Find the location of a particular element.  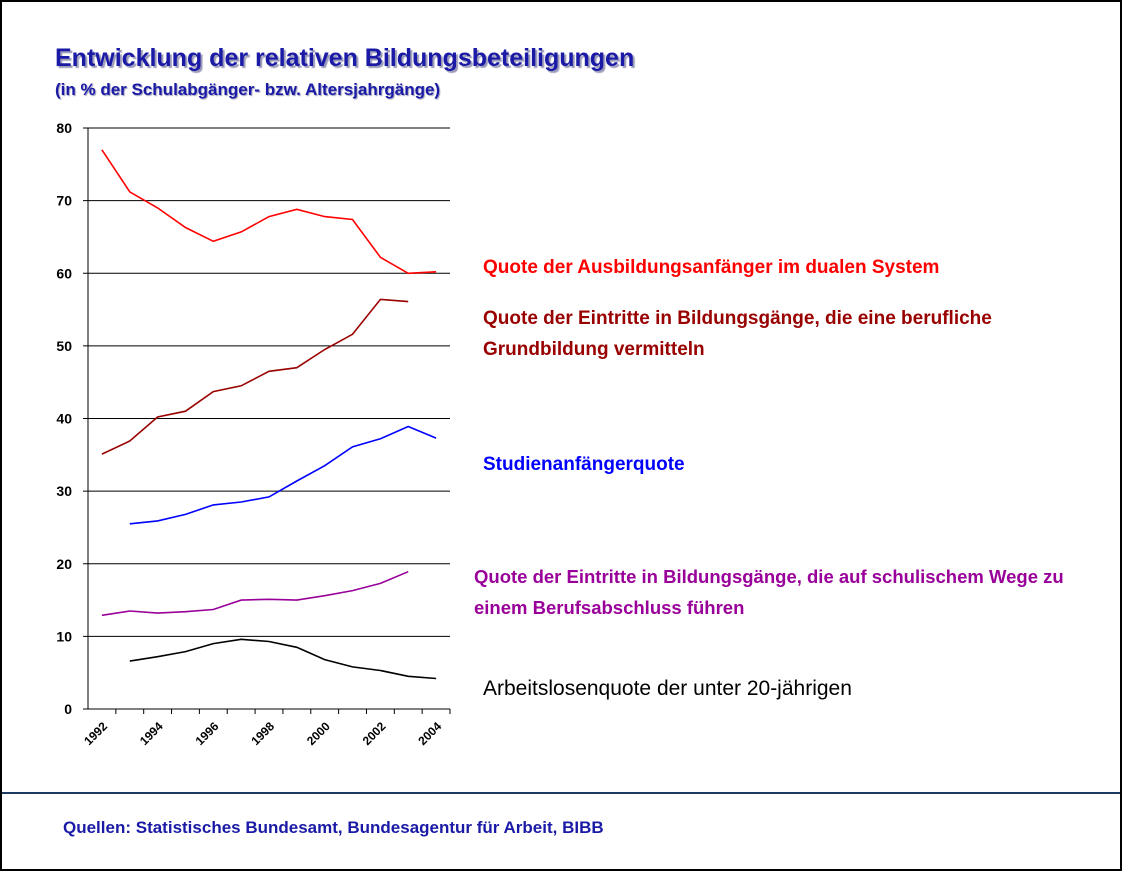

x-tick-label: 2002 is located at coordinates (374, 733).